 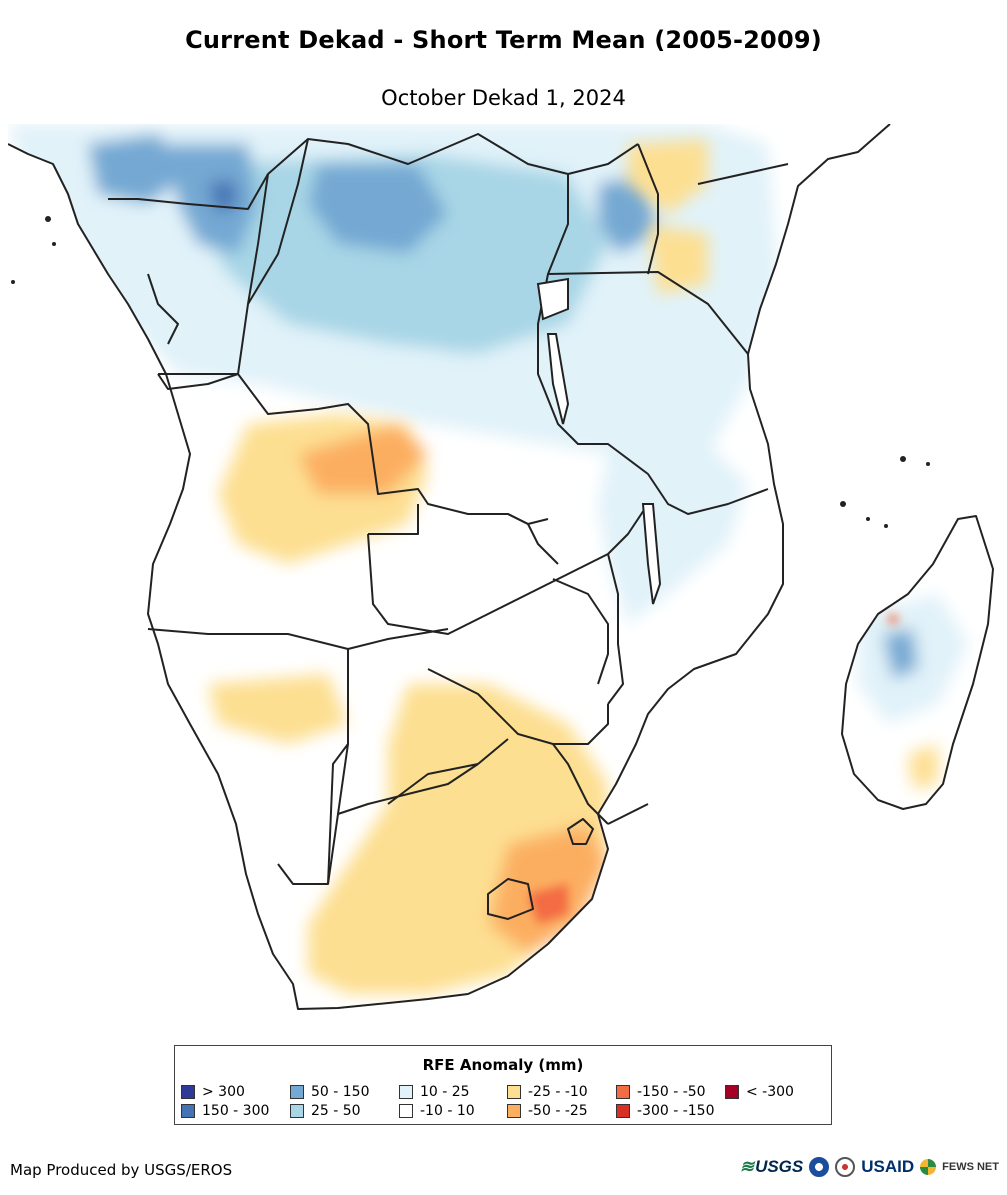 I want to click on legend-item: < -300, so click(x=759, y=1092).